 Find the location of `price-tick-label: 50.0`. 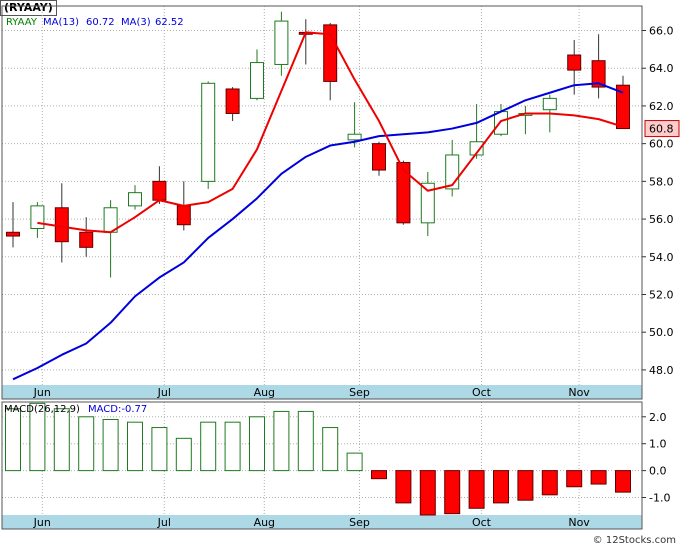

price-tick-label: 50.0 is located at coordinates (661, 332).